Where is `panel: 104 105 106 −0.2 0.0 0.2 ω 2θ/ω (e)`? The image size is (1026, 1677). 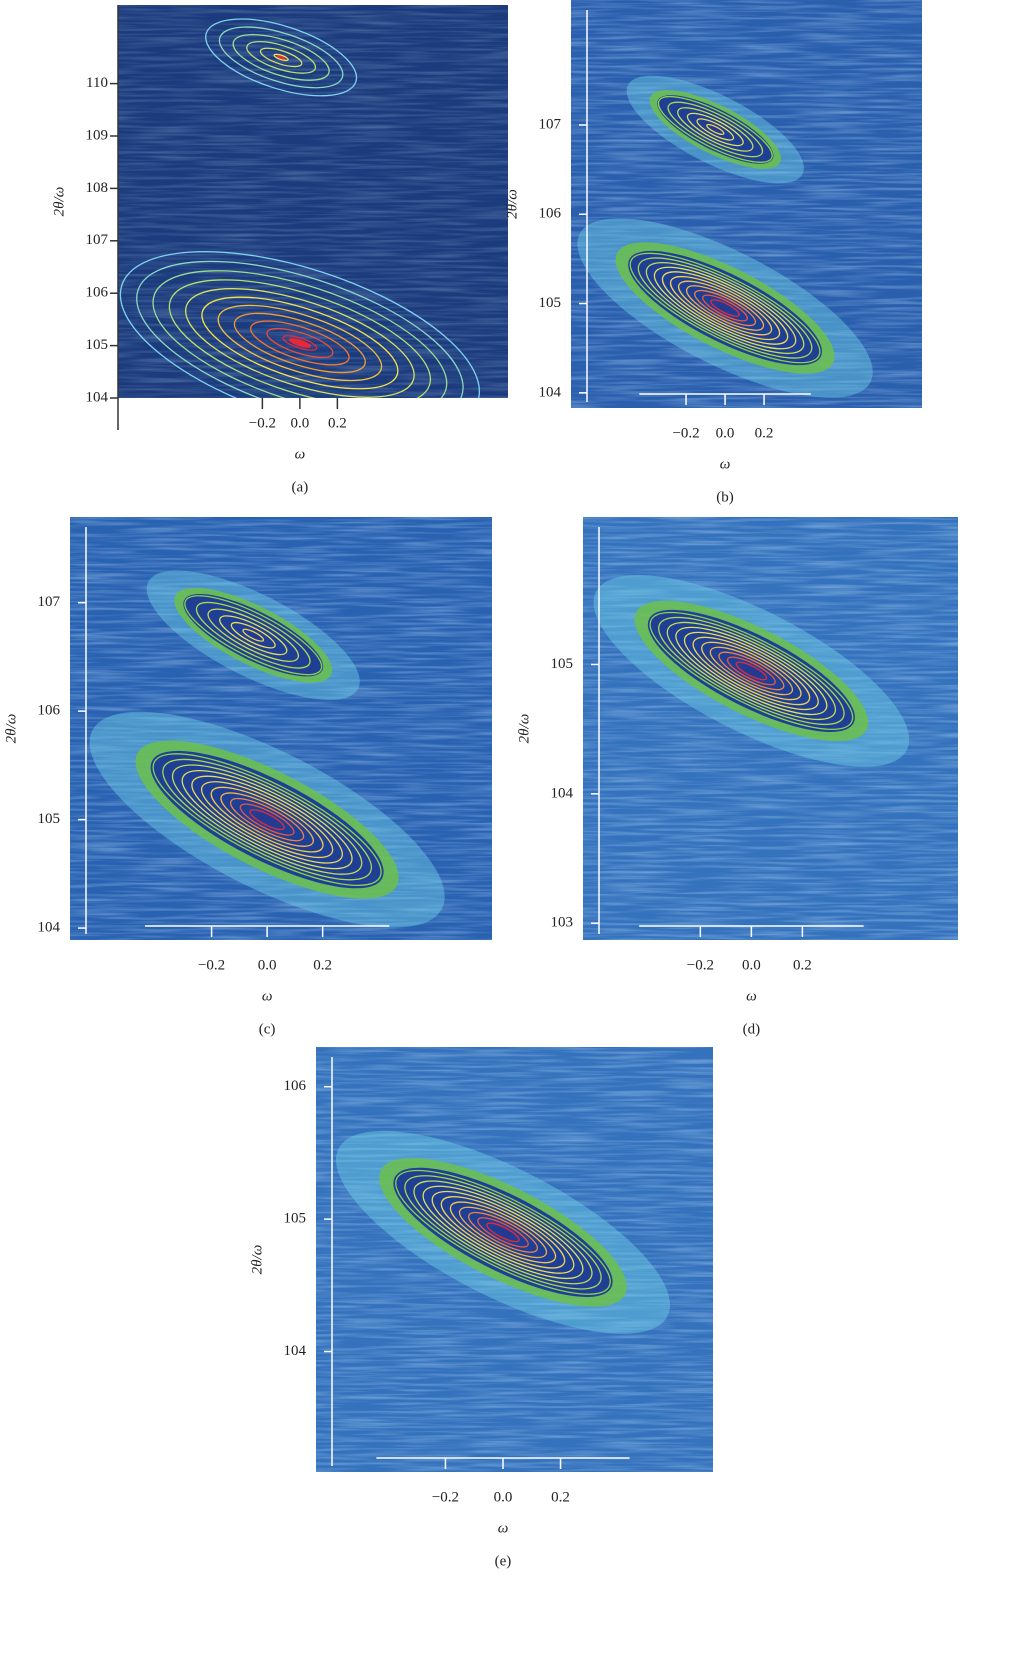
panel: 104 105 106 −0.2 0.0 0.2 ω 2θ/ω (e) is located at coordinates (481, 1308).